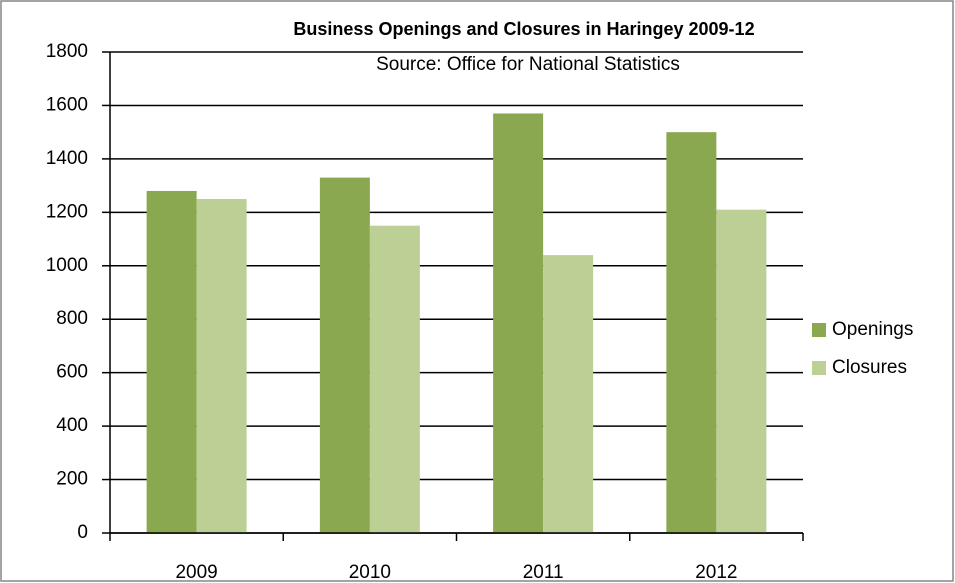 The image size is (955, 583). I want to click on y-tick-label: 1400, so click(67, 158).